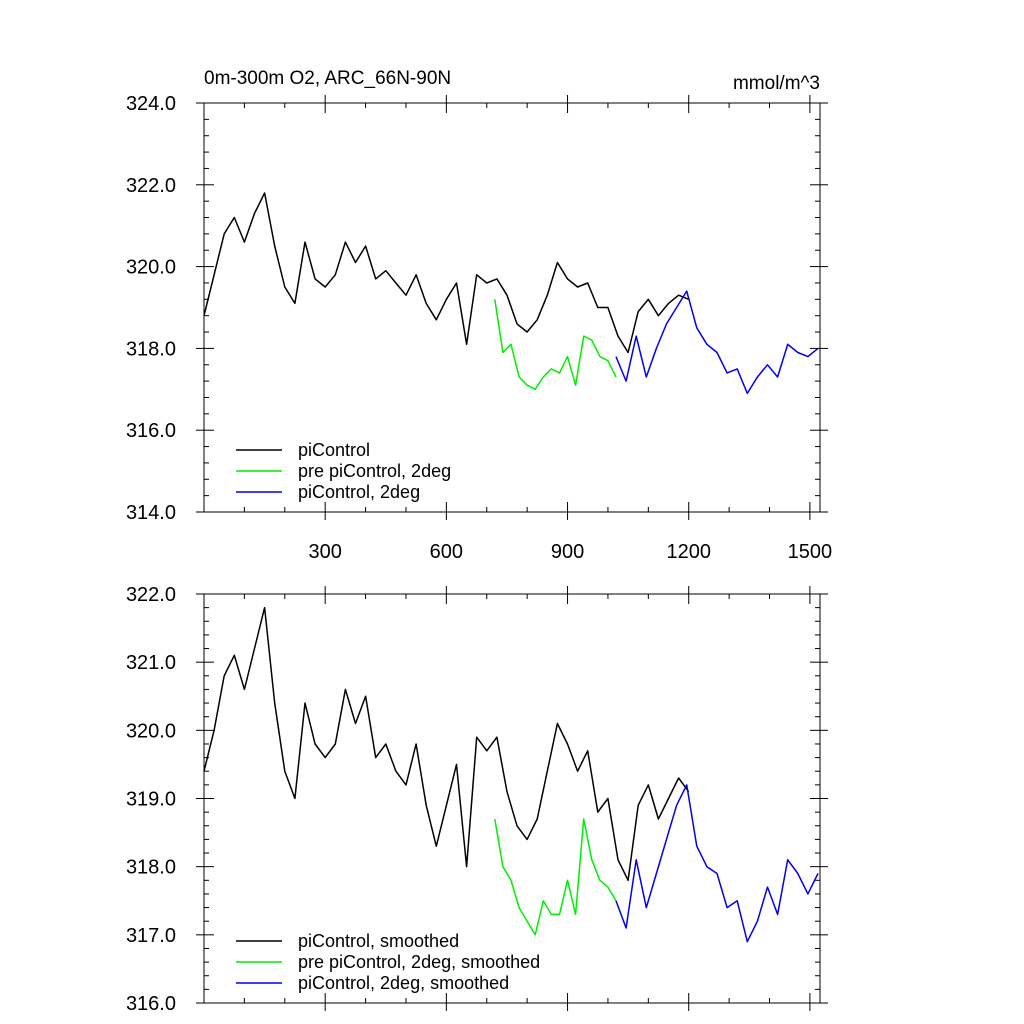 This screenshot has height=1024, width=1024. I want to click on legend-label: piControl, so click(334, 450).